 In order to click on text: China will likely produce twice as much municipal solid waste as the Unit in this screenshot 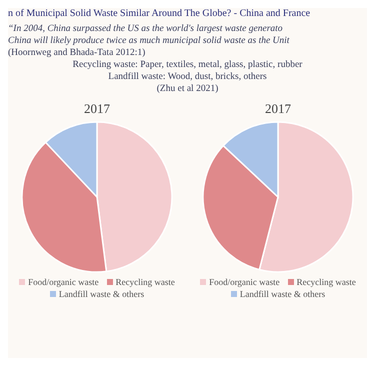, I will do `click(149, 41)`.